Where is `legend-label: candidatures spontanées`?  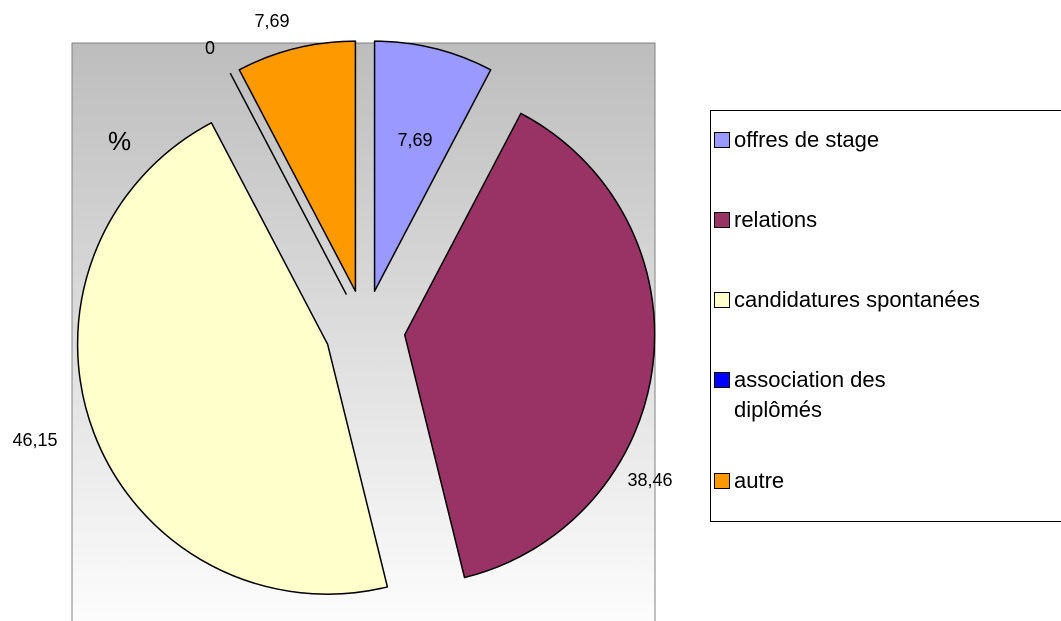
legend-label: candidatures spontanées is located at coordinates (857, 299).